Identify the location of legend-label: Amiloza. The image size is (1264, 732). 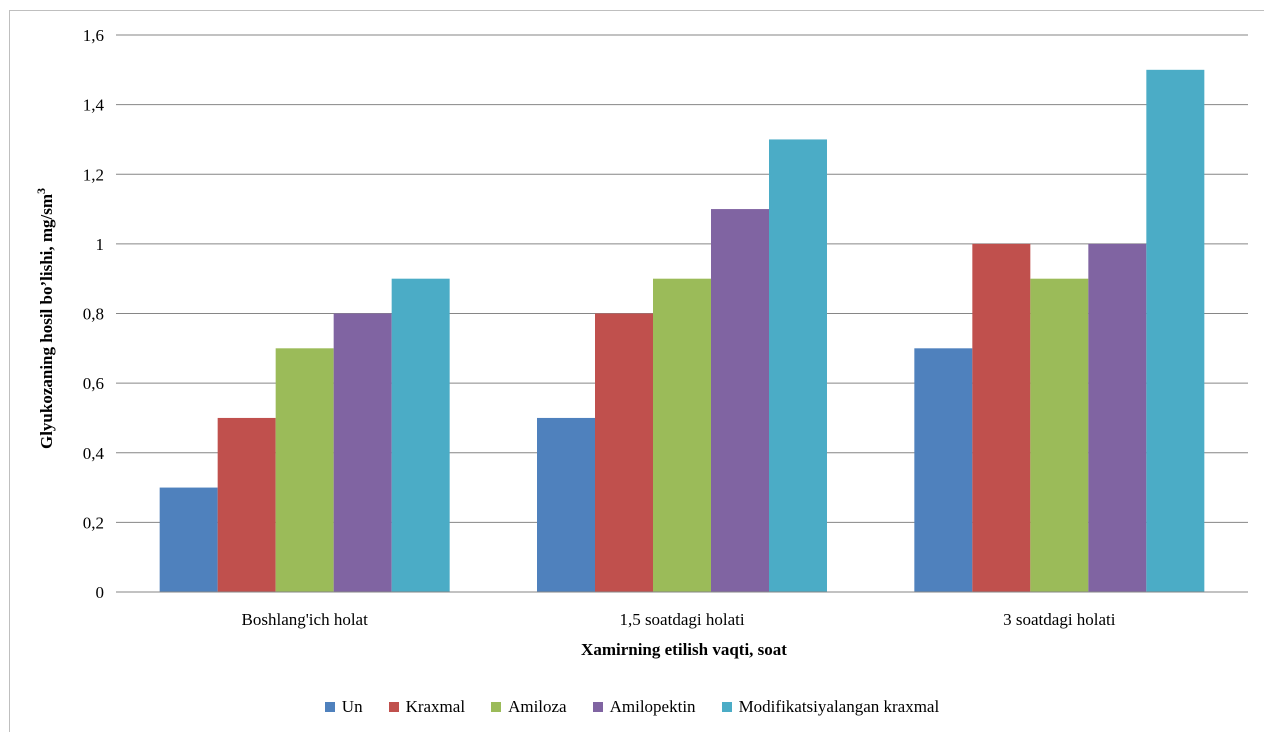
(537, 706).